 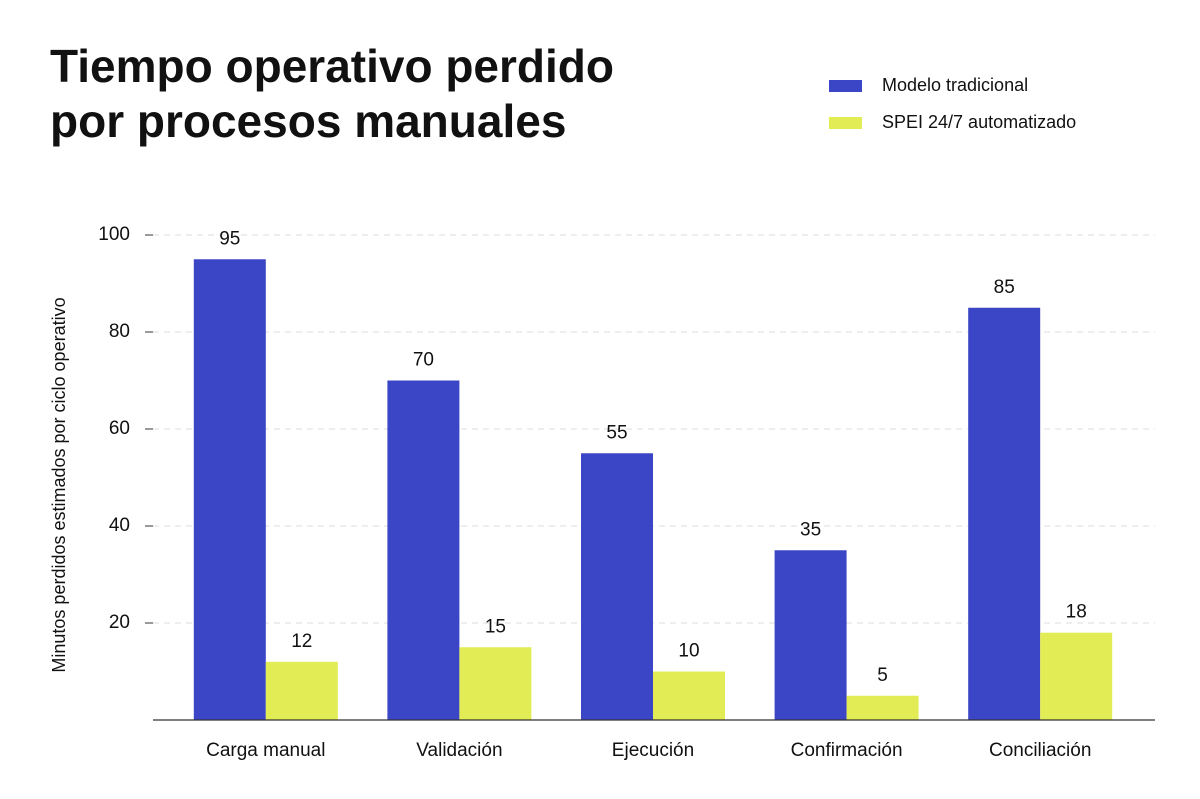 I want to click on x-tick-label: Ejecución, so click(x=653, y=750).